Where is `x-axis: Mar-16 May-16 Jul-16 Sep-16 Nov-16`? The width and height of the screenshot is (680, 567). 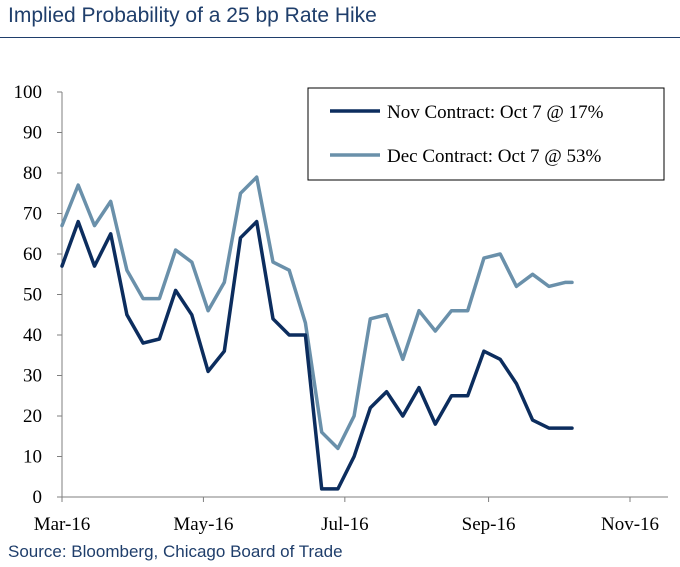
x-axis: Mar-16 May-16 Jul-16 Sep-16 Nov-16 is located at coordinates (351, 515).